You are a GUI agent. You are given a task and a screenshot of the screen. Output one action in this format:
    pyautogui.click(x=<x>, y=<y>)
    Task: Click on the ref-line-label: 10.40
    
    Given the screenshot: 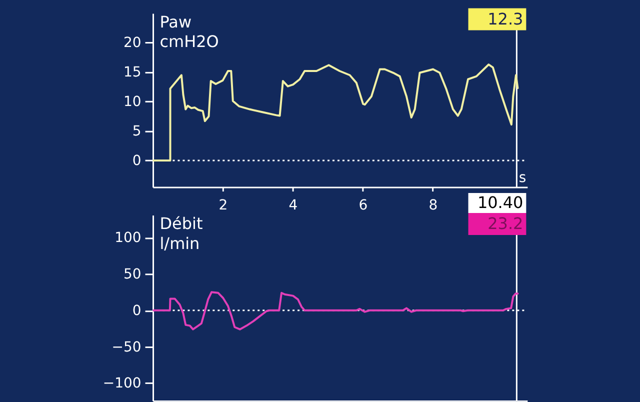 What is the action you would take?
    pyautogui.click(x=500, y=202)
    